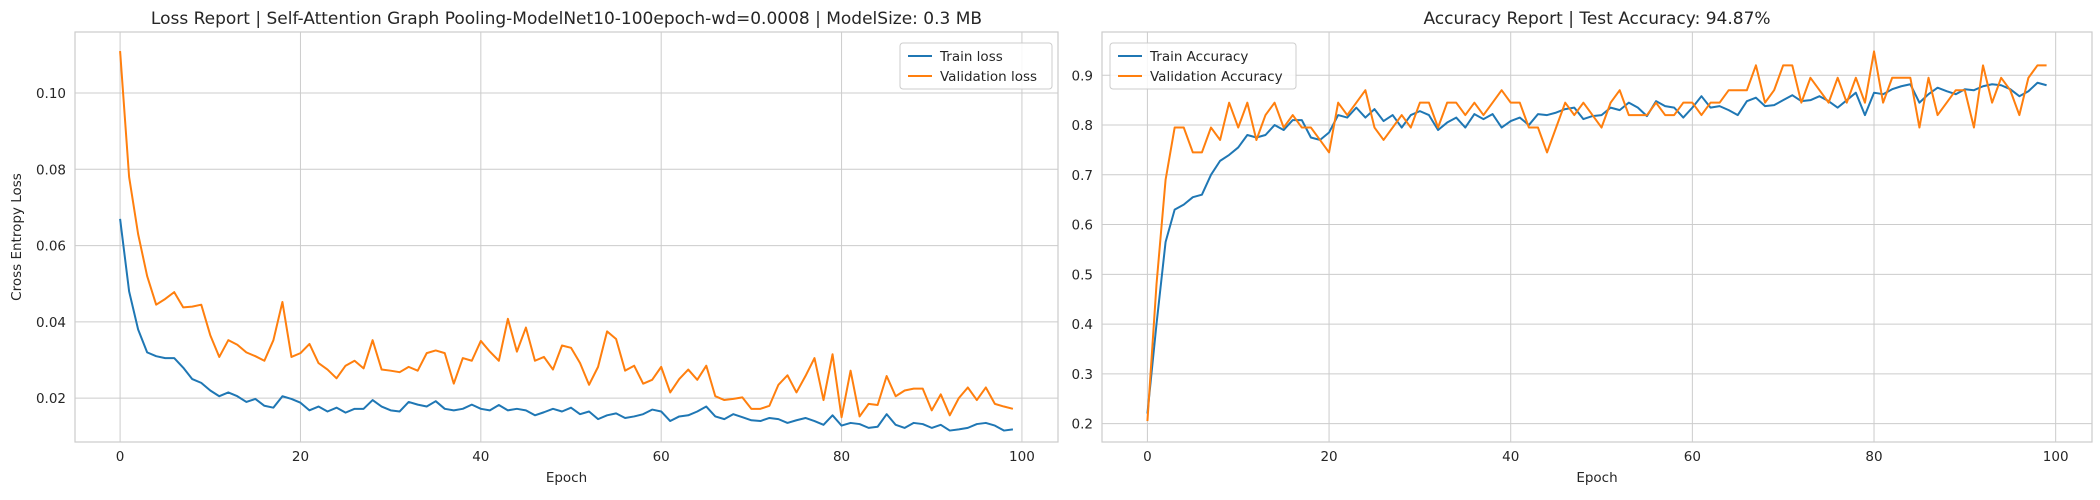 The image size is (2100, 500). I want to click on loss-x-tick-label: 60, so click(661, 457).